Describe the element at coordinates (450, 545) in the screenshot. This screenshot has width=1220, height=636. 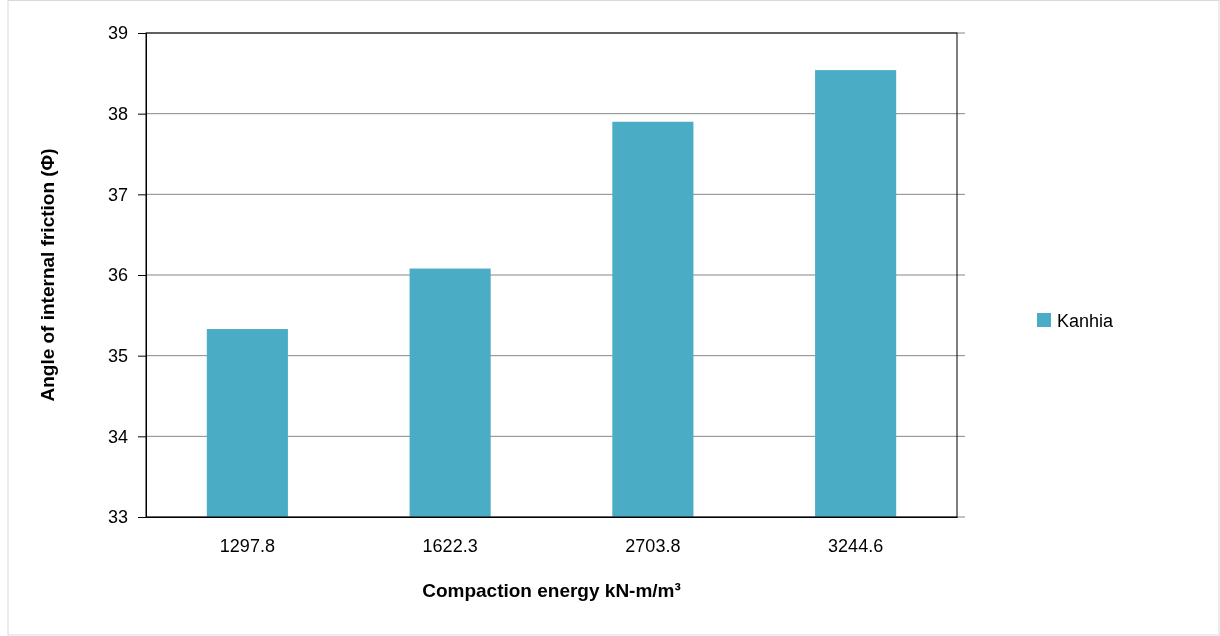
I see `x-tick-label: 1622.3` at that location.